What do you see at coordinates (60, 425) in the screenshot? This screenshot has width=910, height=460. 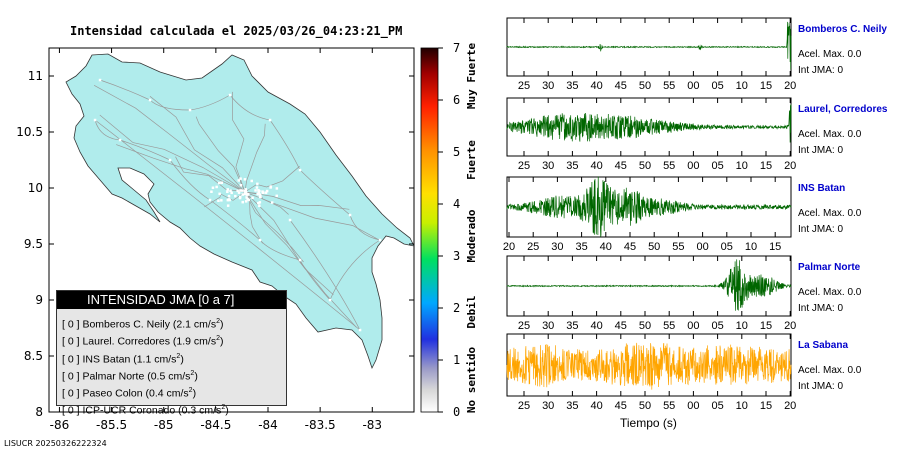 I see `map-x-tick-label: -86` at bounding box center [60, 425].